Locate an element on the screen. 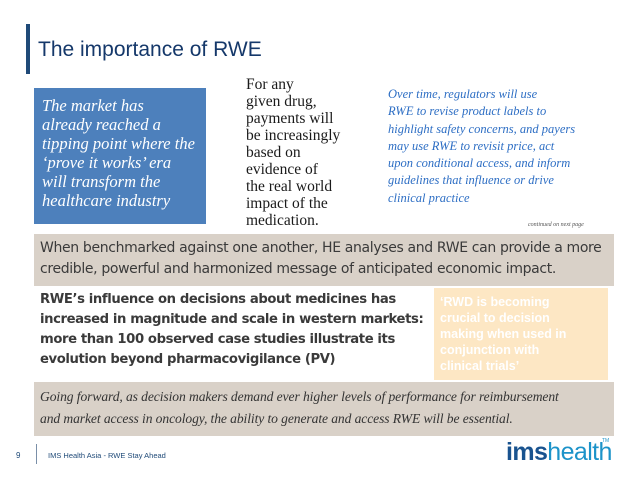 Image resolution: width=638 pixels, height=479 pixels. text-line: be increasingly is located at coordinates (293, 135).